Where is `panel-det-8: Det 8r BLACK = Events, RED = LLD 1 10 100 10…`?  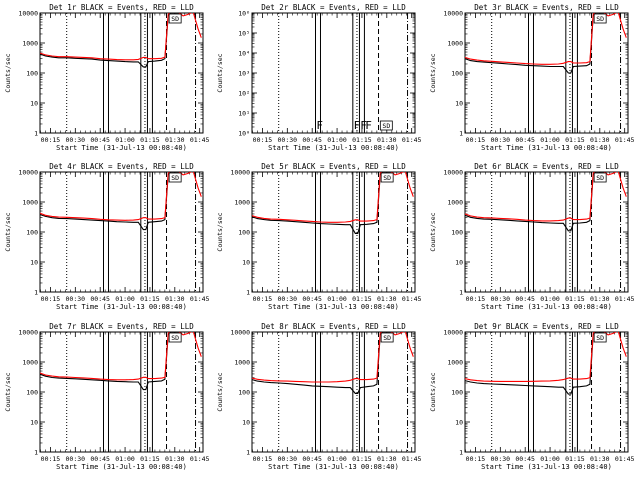
panel-det-8: Det 8r BLACK = Events, RED = LLD 1 10 100 10… is located at coordinates (319, 396).